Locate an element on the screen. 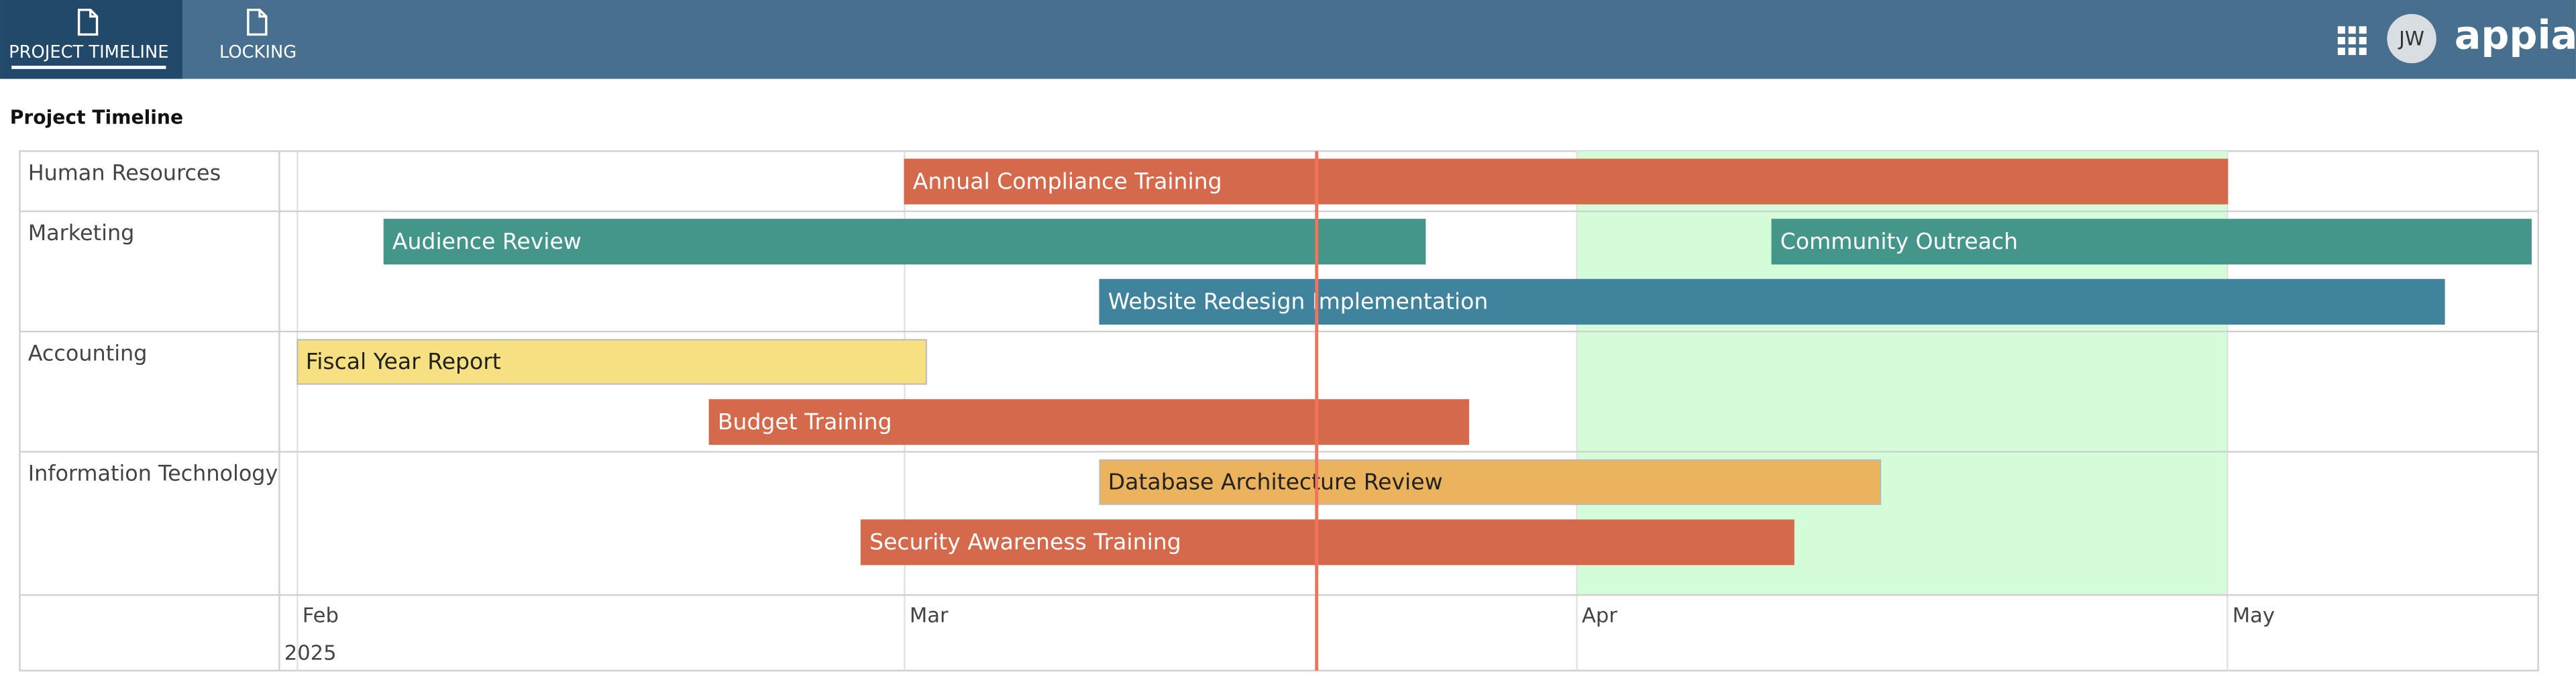 Image resolution: width=2576 pixels, height=699 pixels. group-label: Marketing is located at coordinates (81, 233).